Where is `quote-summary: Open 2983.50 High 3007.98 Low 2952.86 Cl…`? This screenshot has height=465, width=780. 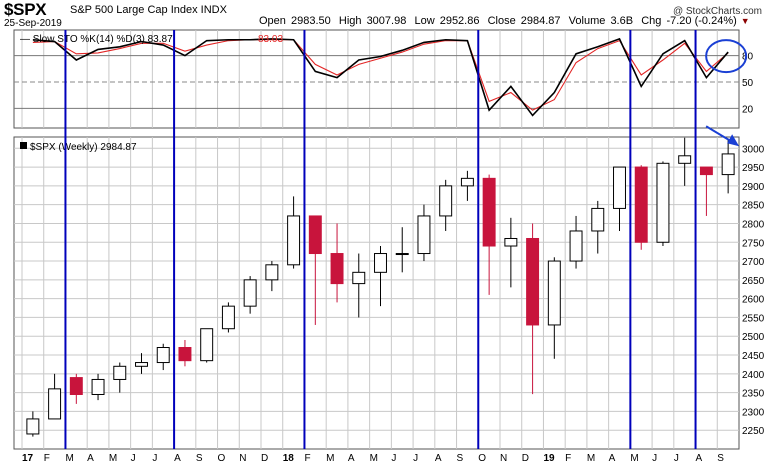 quote-summary: Open 2983.50 High 3007.98 Low 2952.86 Cl… is located at coordinates (505, 21).